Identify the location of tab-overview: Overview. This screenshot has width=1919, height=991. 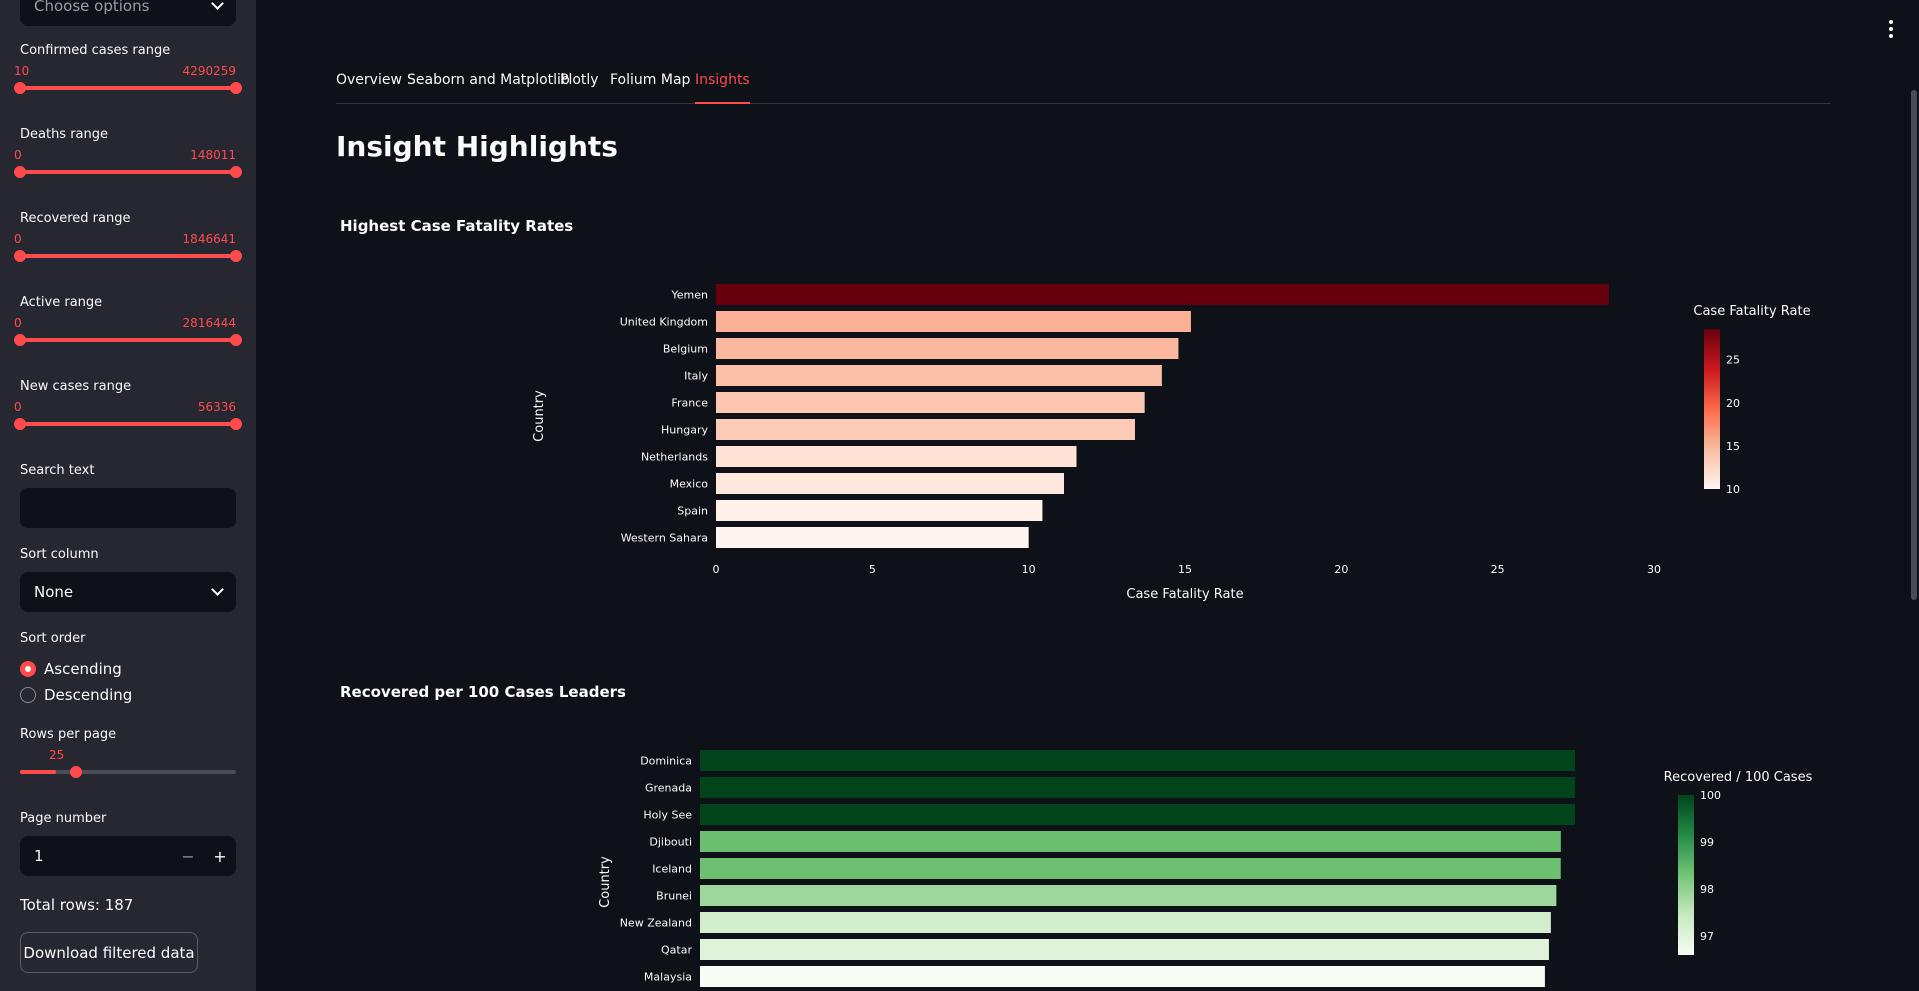
(369, 80).